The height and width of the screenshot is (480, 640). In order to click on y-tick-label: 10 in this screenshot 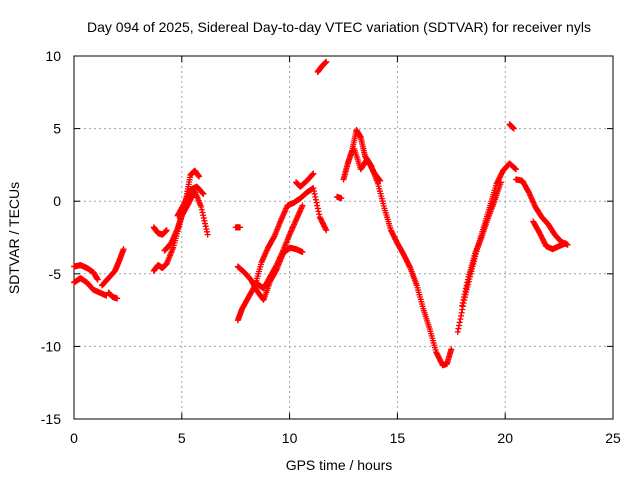, I will do `click(53, 56)`.